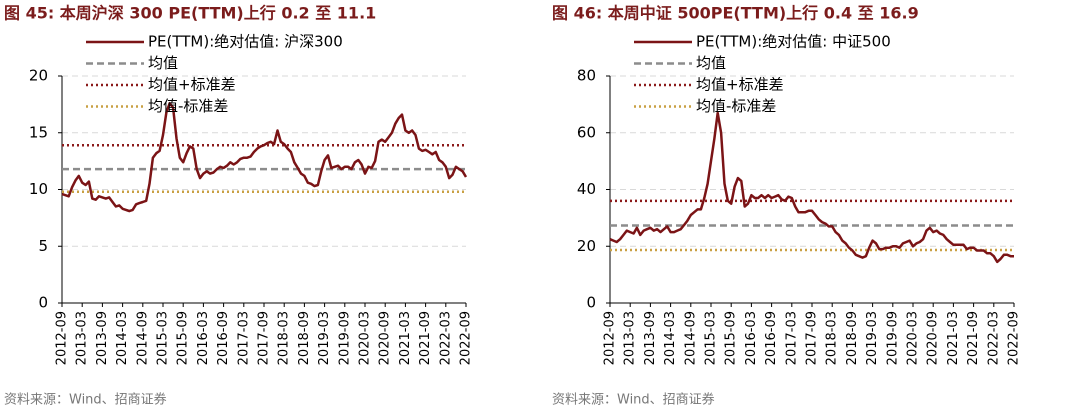 This screenshot has height=410, width=1080. I want to click on chart-title: 图 46: 本周中证 500PE(TTM)上行 0.4 至 16.9, so click(735, 13).